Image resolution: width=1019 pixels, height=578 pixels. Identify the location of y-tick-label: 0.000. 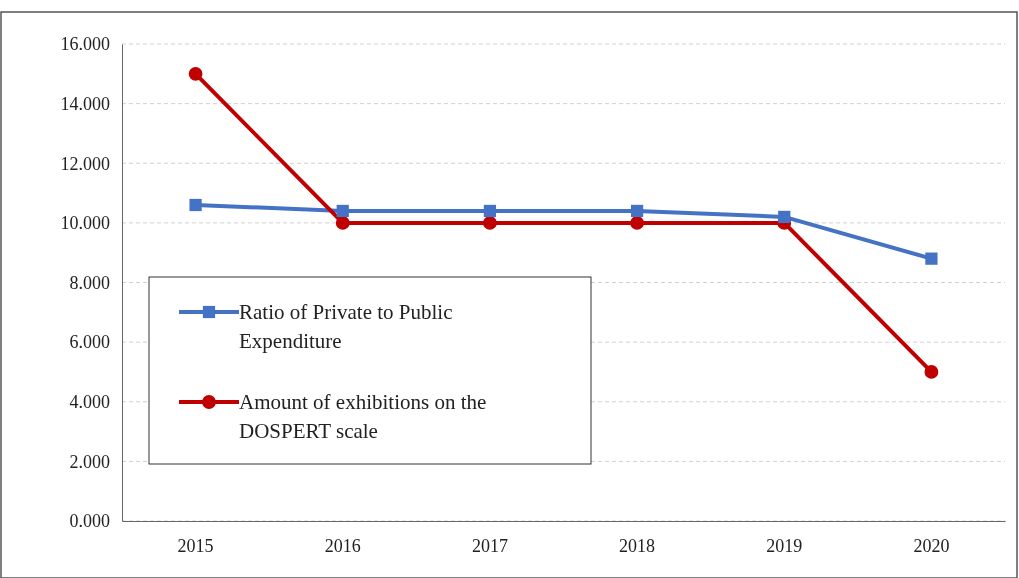
(89, 521).